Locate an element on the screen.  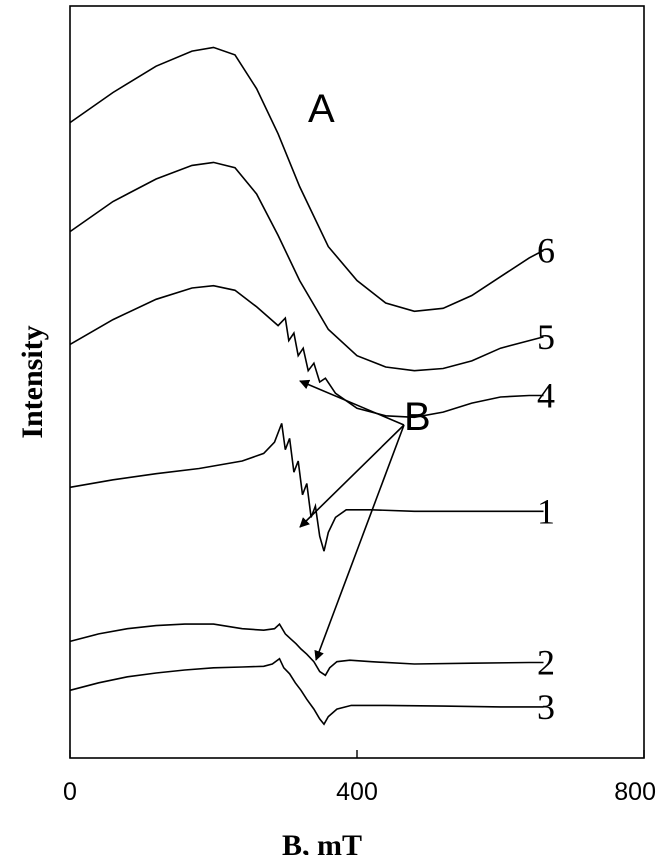
x-axis-title: B, mT is located at coordinates (322, 842).